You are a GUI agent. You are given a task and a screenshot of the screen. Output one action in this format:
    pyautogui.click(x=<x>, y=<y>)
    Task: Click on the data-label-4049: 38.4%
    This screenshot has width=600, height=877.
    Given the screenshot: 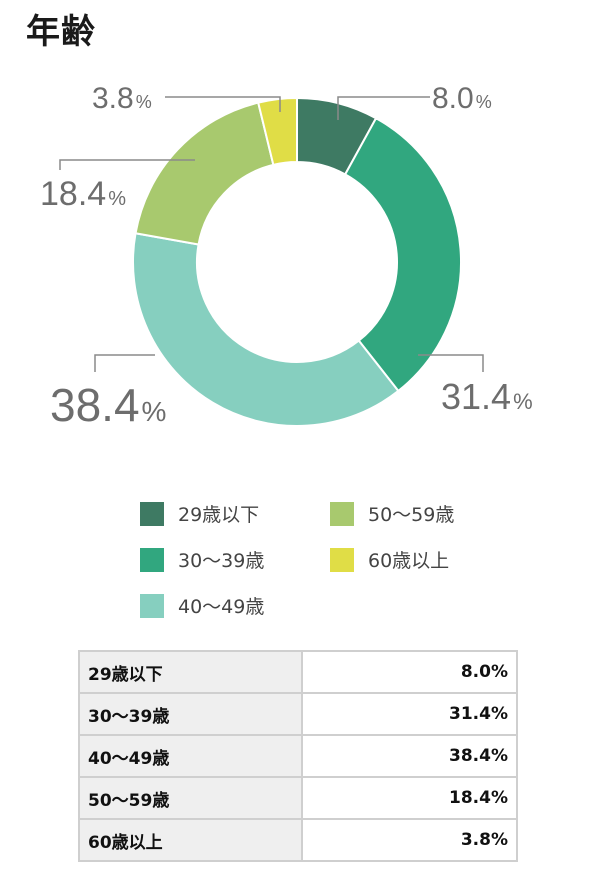 What is the action you would take?
    pyautogui.click(x=108, y=405)
    